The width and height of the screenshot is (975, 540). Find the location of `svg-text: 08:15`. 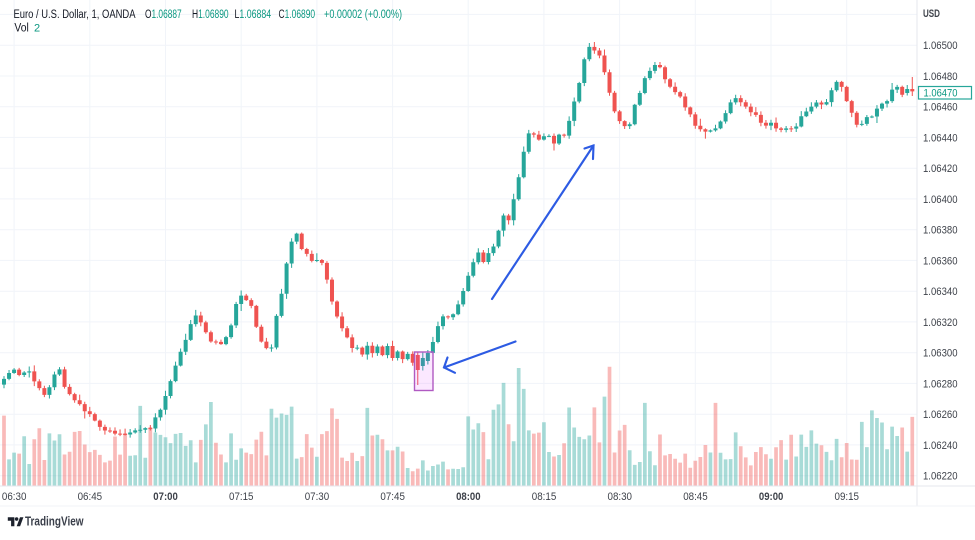

svg-text: 08:15 is located at coordinates (544, 497).